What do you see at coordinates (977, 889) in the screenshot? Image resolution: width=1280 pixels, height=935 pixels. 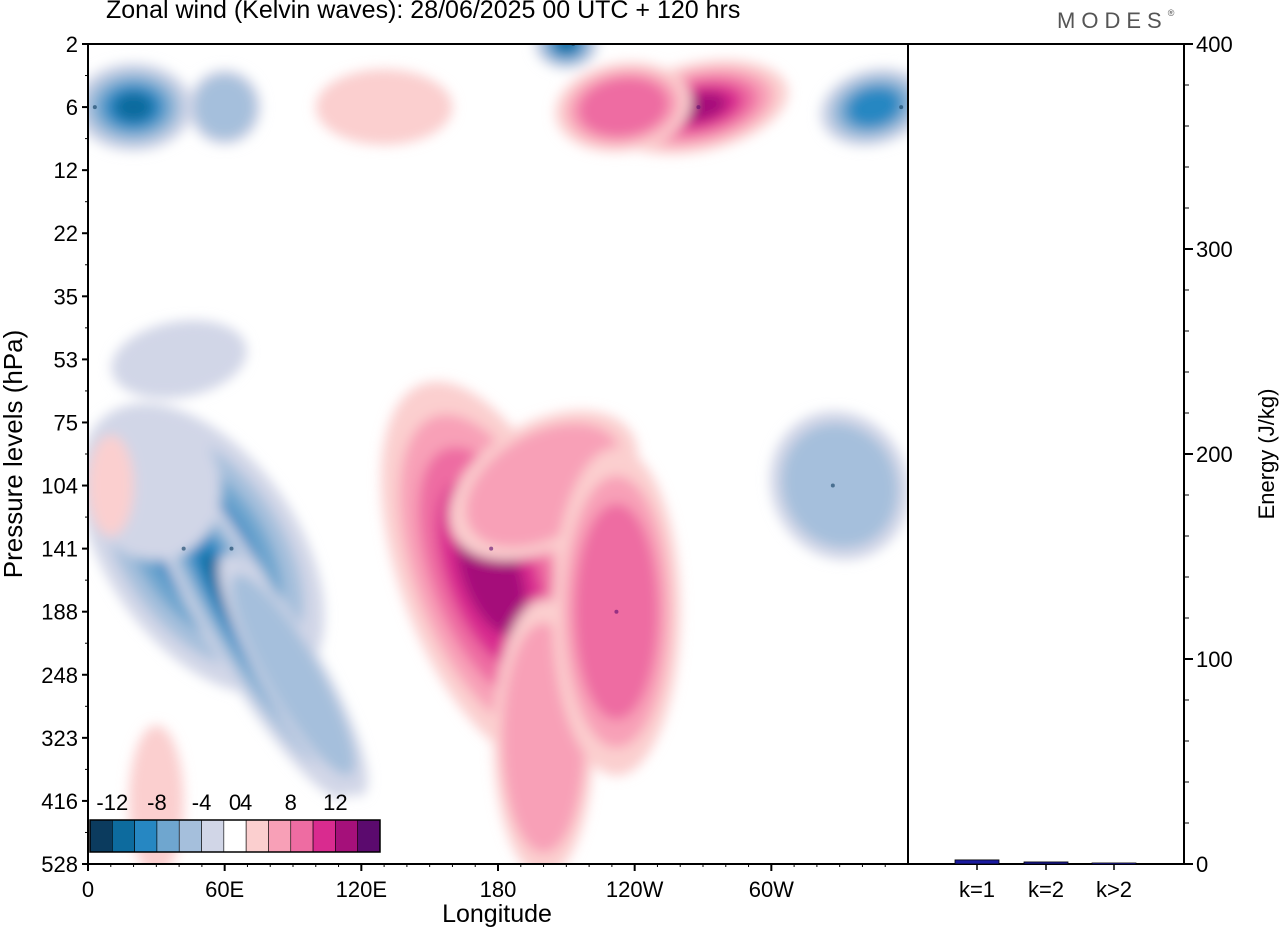 I see `wavenumber-label: k=1` at bounding box center [977, 889].